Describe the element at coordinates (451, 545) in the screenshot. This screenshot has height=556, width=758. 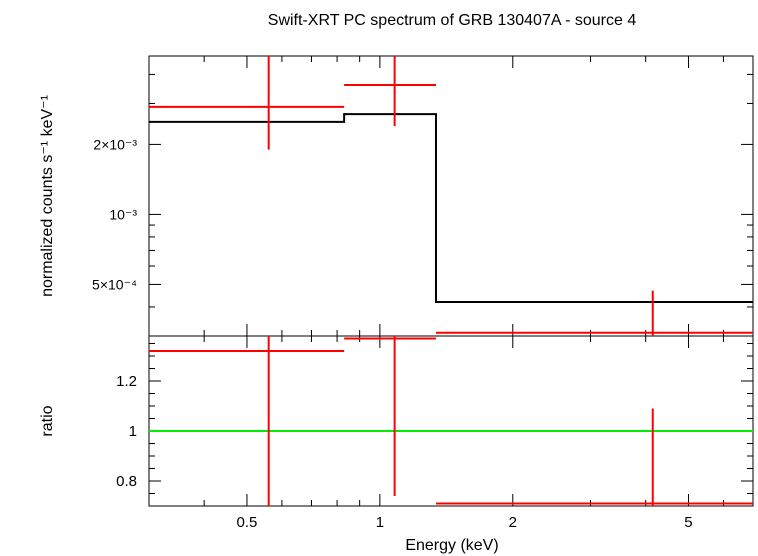
I see `x-axis-label: Energy (keV)` at that location.